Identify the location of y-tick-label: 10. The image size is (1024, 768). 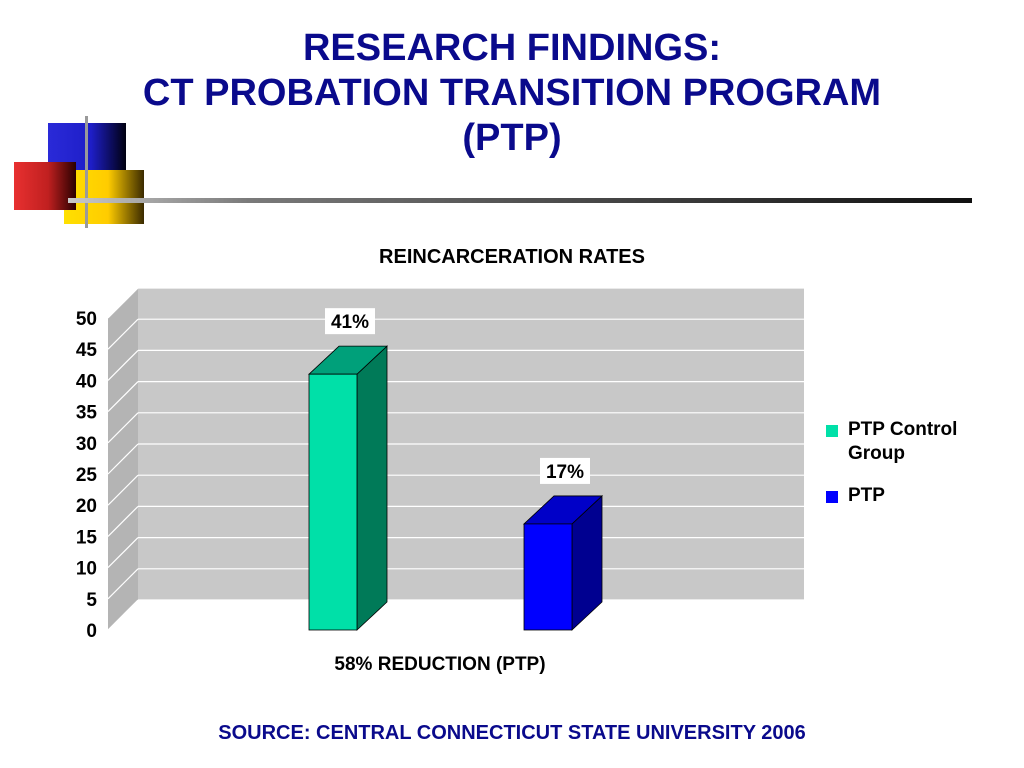
(86, 569).